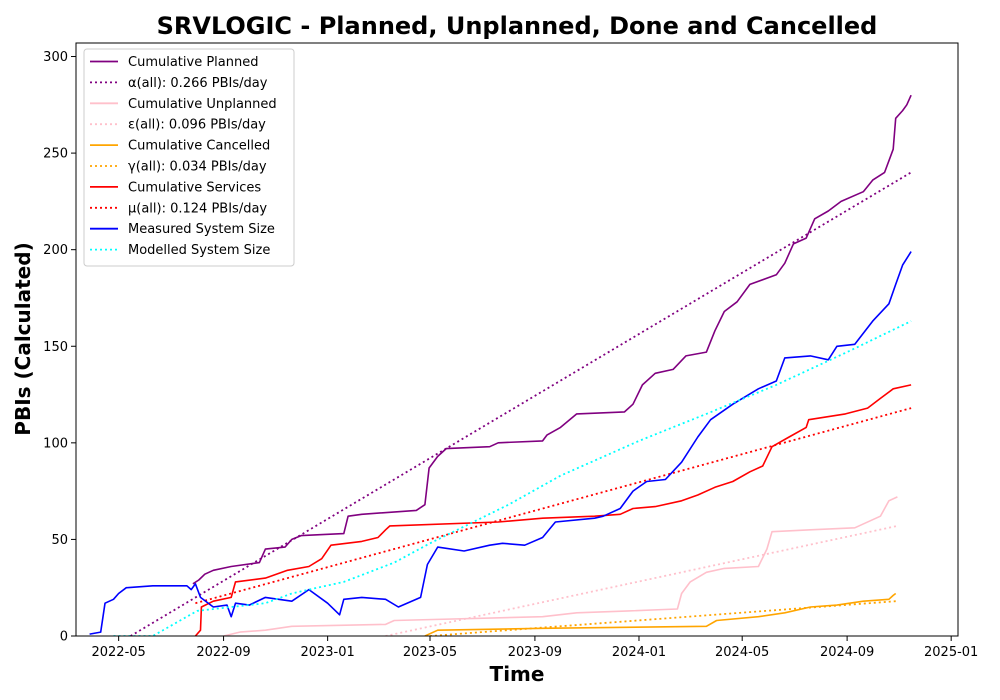 The height and width of the screenshot is (700, 1000). I want to click on legend-label: Modelled System Size, so click(199, 250).